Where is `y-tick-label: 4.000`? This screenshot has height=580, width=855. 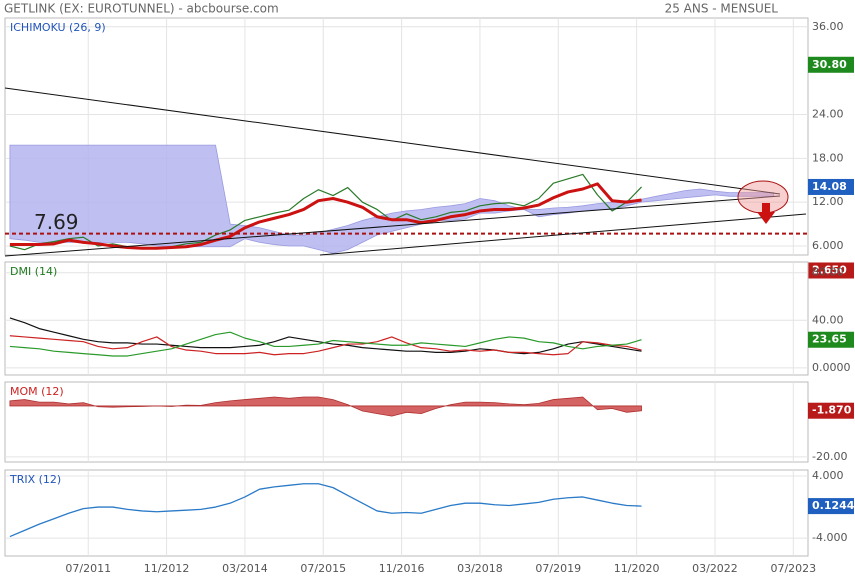
y-tick-label: 4.000 is located at coordinates (828, 475).